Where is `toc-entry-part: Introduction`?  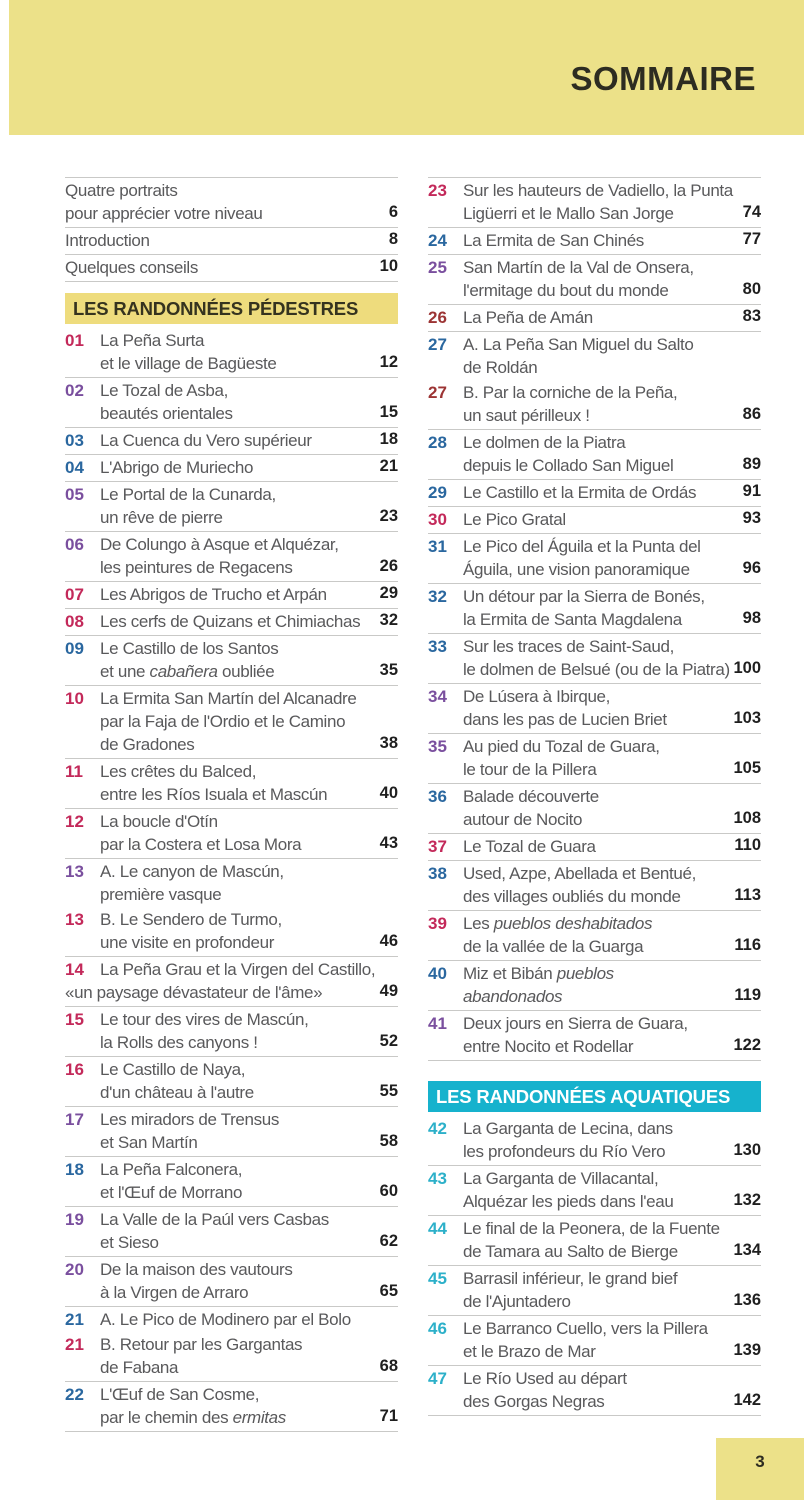
toc-entry-part: Introduction is located at coordinates (231, 240).